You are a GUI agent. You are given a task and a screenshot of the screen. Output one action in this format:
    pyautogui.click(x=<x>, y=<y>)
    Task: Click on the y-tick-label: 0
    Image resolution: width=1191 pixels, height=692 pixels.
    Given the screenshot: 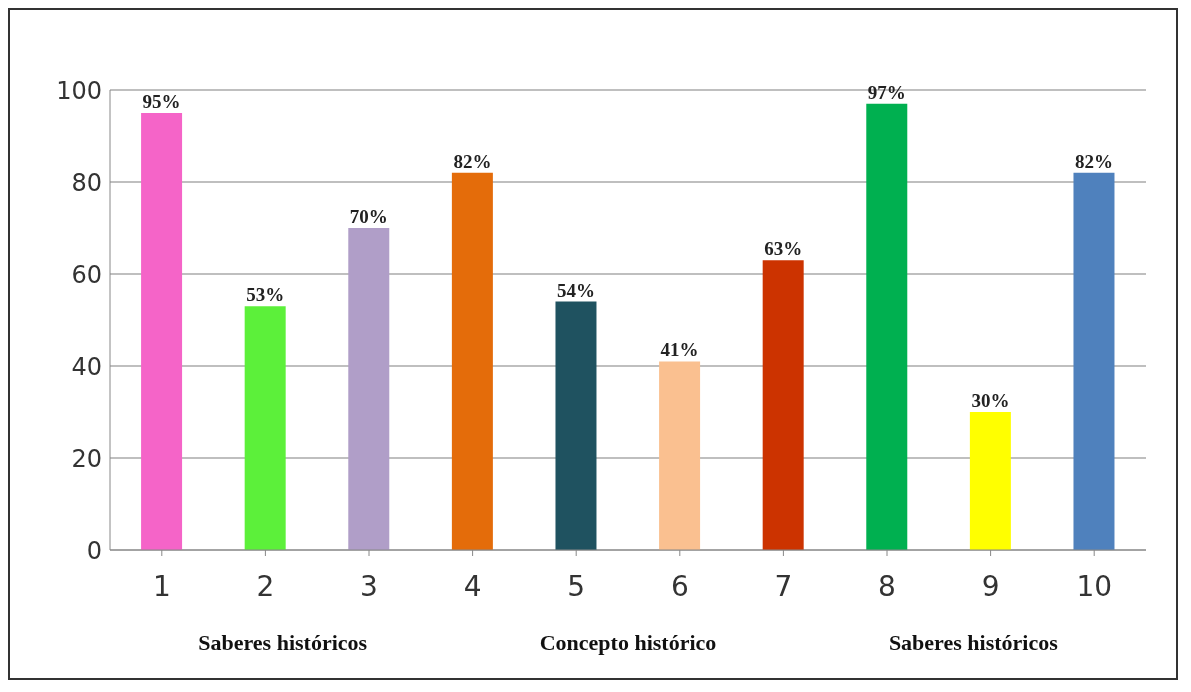 What is the action you would take?
    pyautogui.click(x=94, y=550)
    